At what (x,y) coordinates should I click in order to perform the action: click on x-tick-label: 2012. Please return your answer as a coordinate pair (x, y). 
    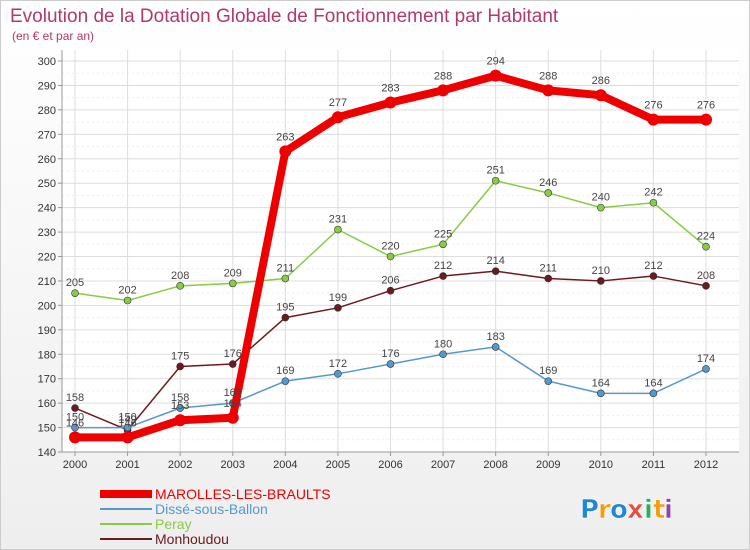
    Looking at the image, I should click on (706, 465).